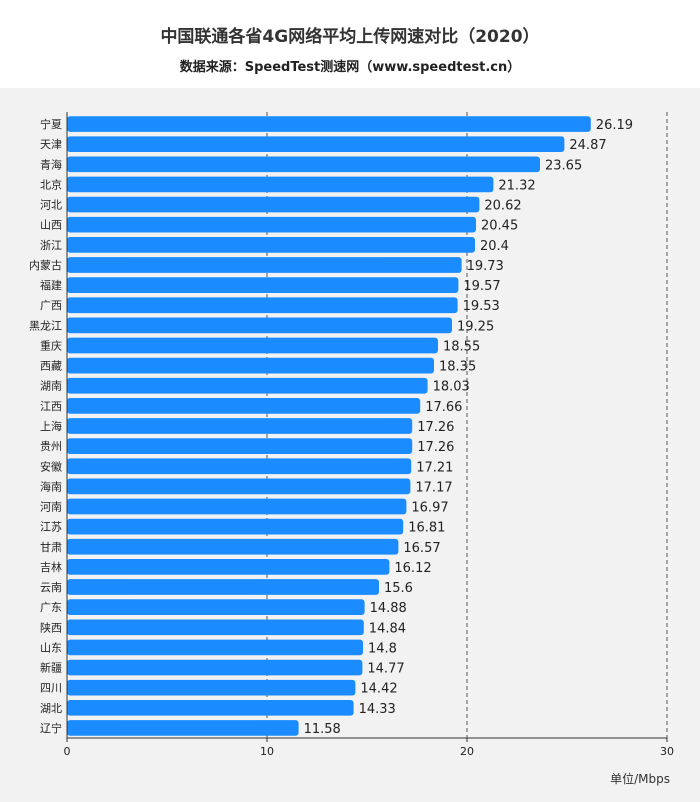 The width and height of the screenshot is (700, 802). What do you see at coordinates (433, 487) in the screenshot?
I see `value-label: 17.17` at bounding box center [433, 487].